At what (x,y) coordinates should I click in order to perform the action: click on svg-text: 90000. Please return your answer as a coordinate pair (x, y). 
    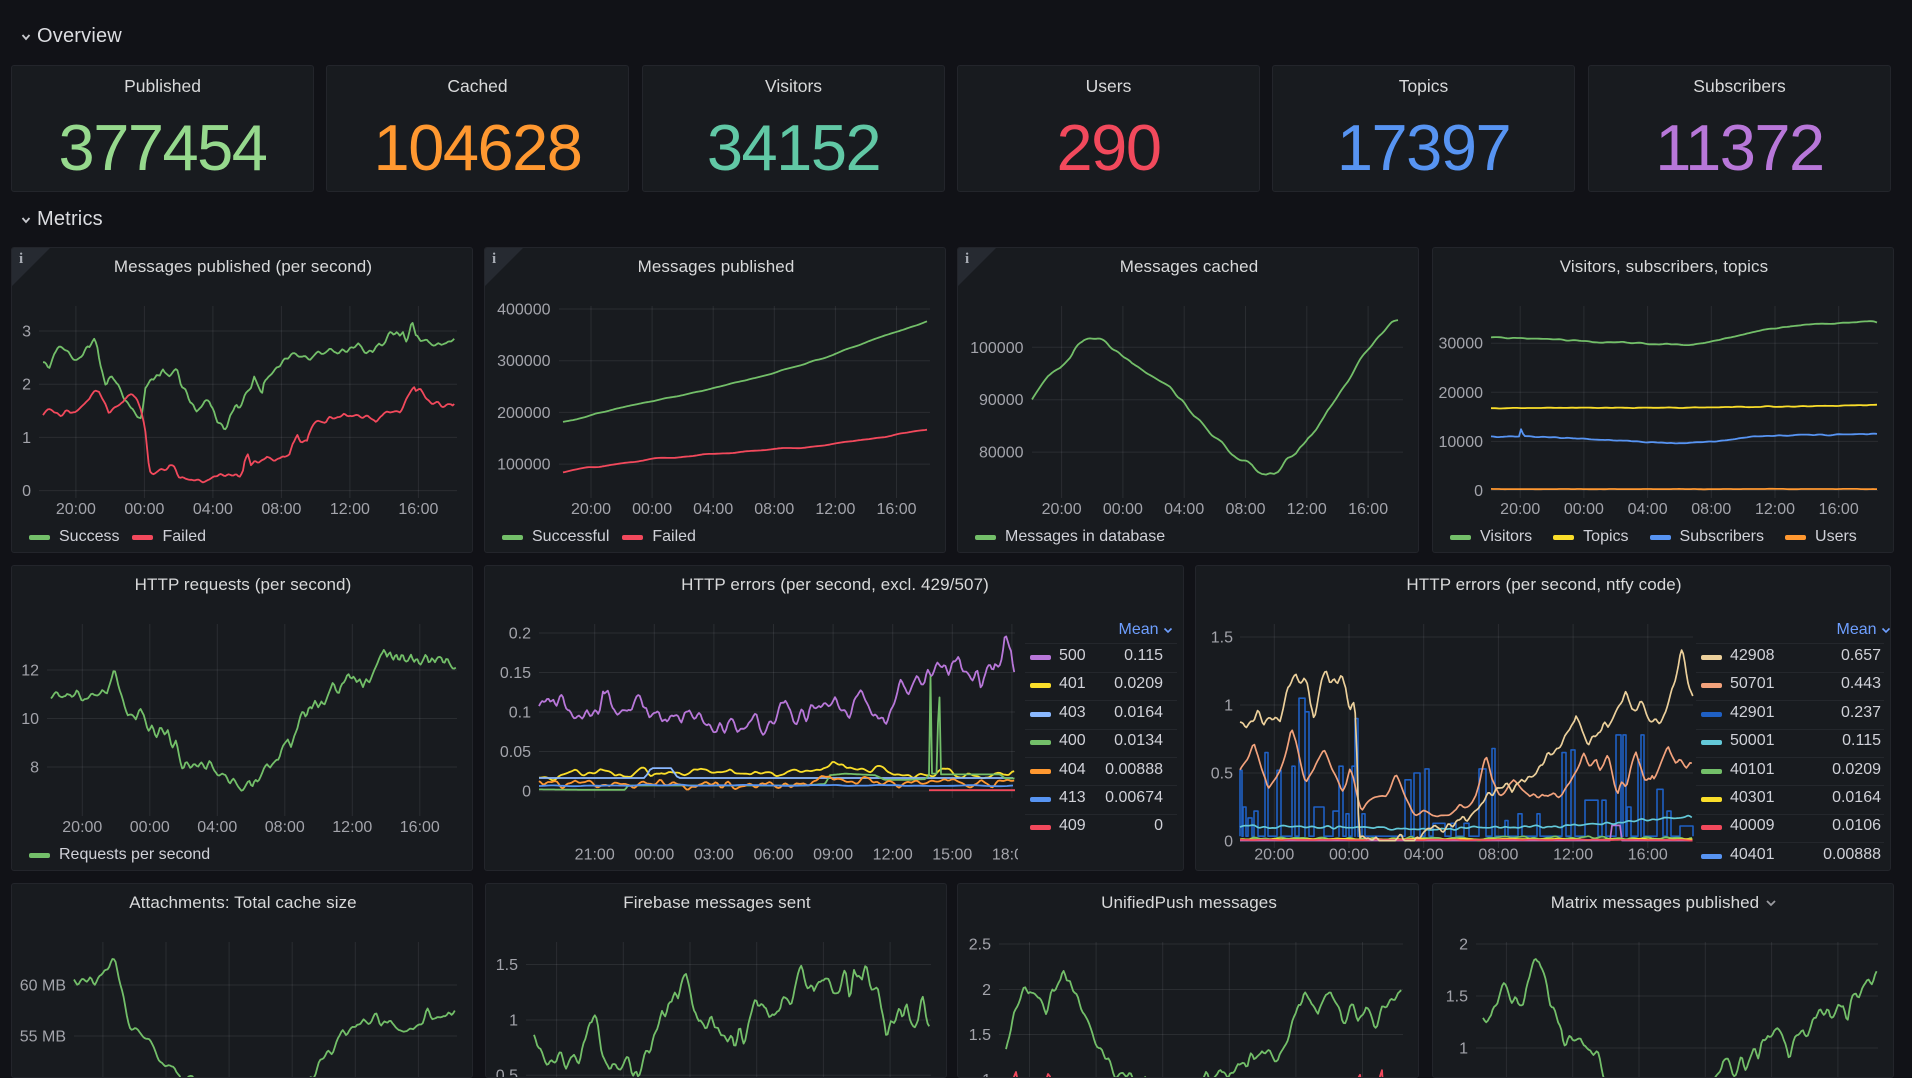
    Looking at the image, I should click on (1001, 400).